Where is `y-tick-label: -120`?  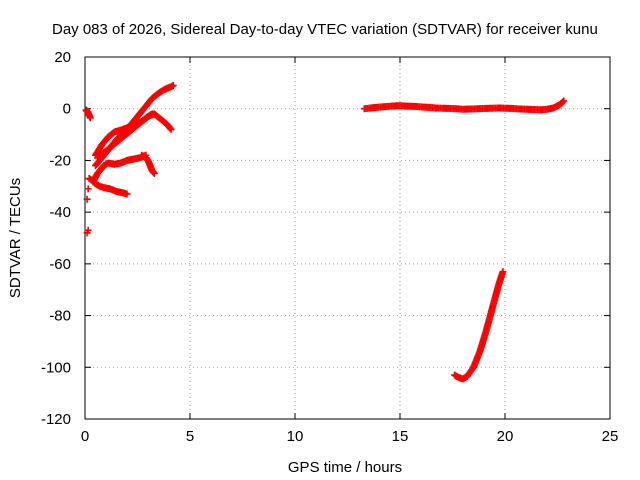
y-tick-label: -120 is located at coordinates (56, 419).